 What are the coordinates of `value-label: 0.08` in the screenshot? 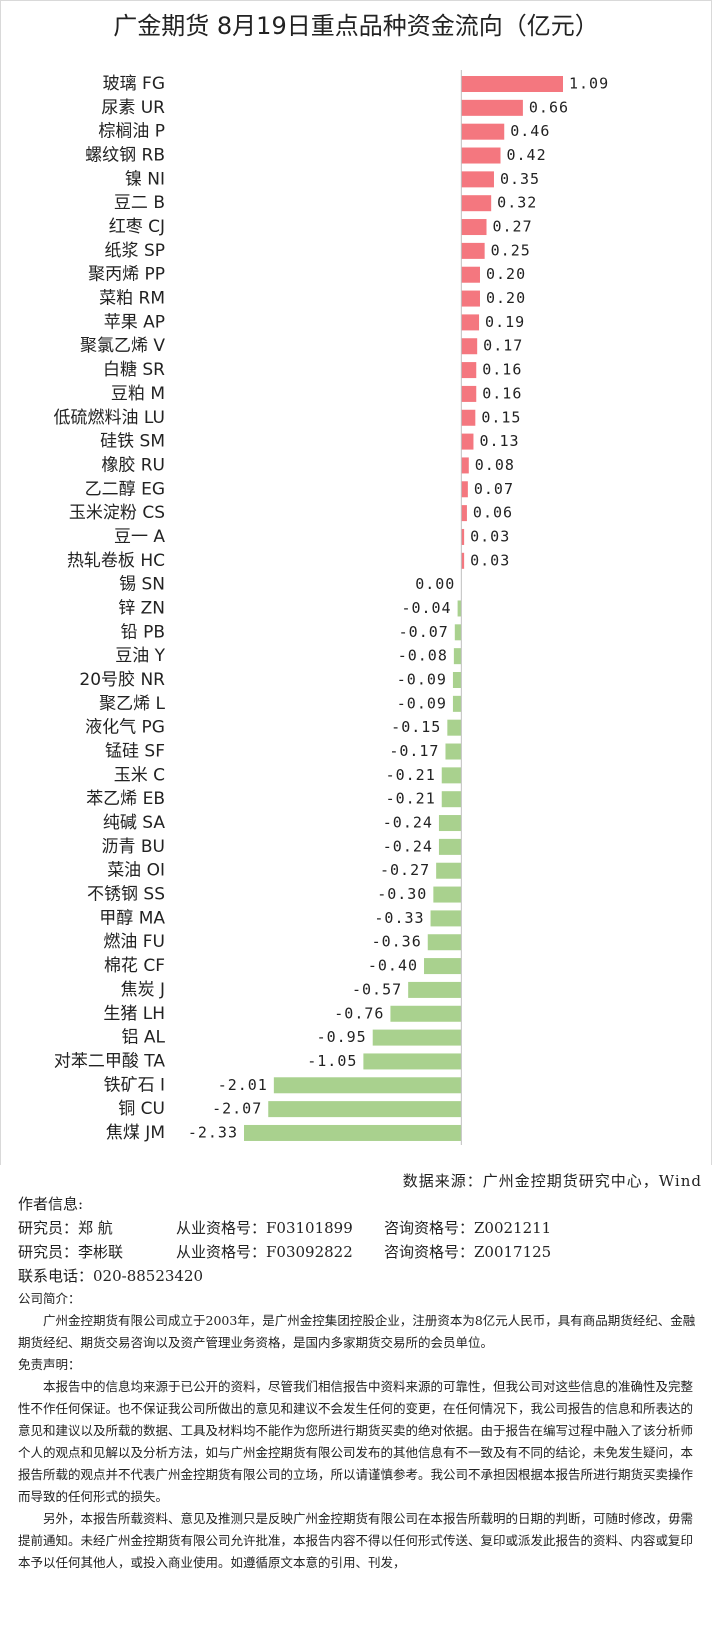 It's located at (495, 465).